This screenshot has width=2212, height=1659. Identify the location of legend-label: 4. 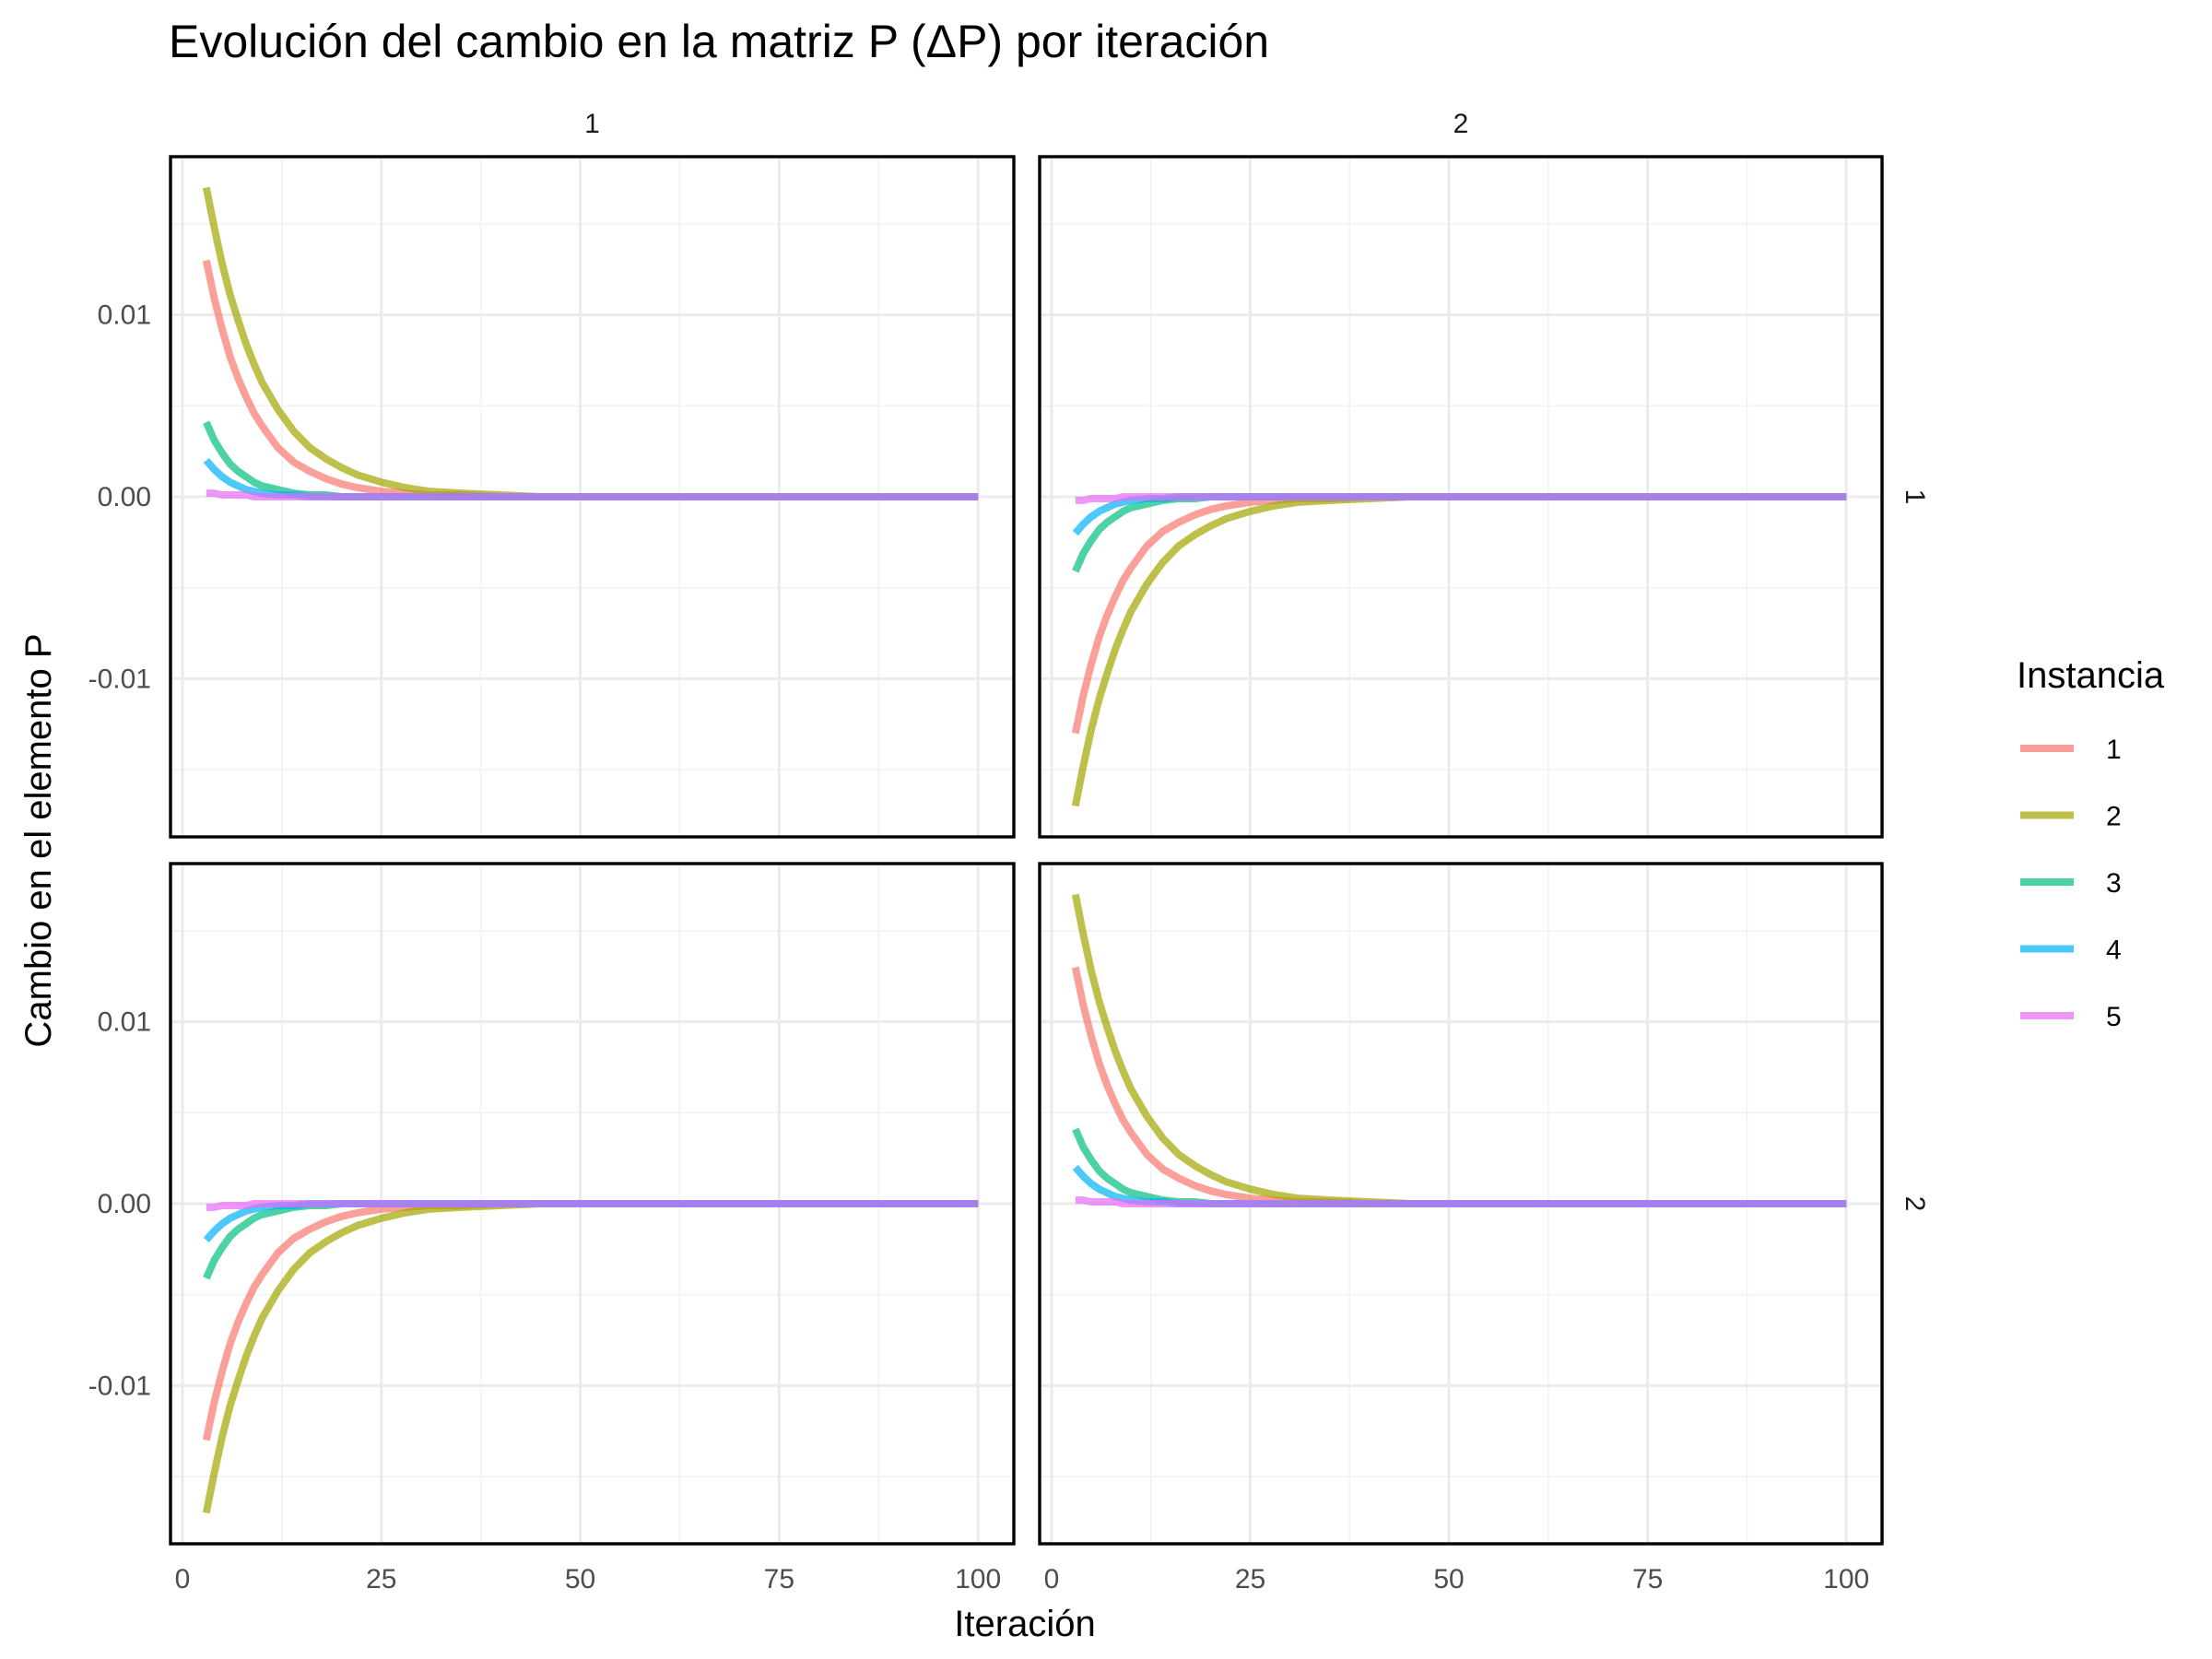
(2114, 950).